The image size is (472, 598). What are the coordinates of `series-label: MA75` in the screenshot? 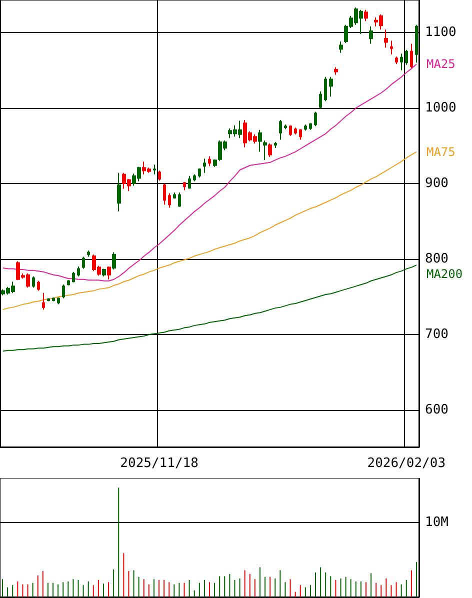 It's located at (441, 151).